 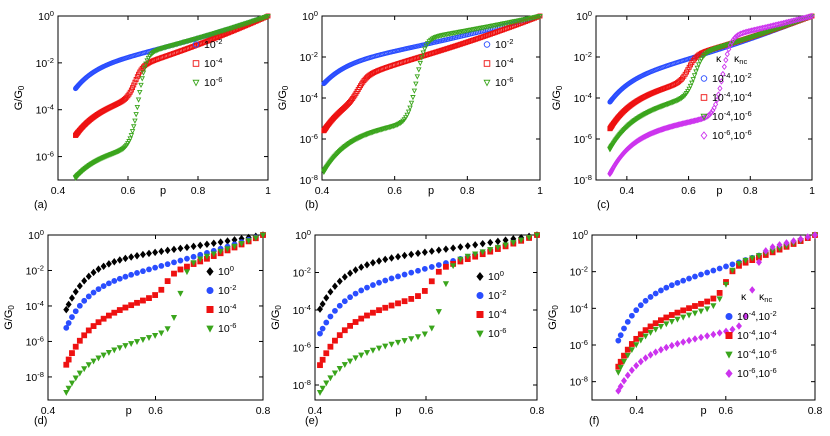 What do you see at coordinates (765, 297) in the screenshot?
I see `legend-title-kappa-nc: κnc` at bounding box center [765, 297].